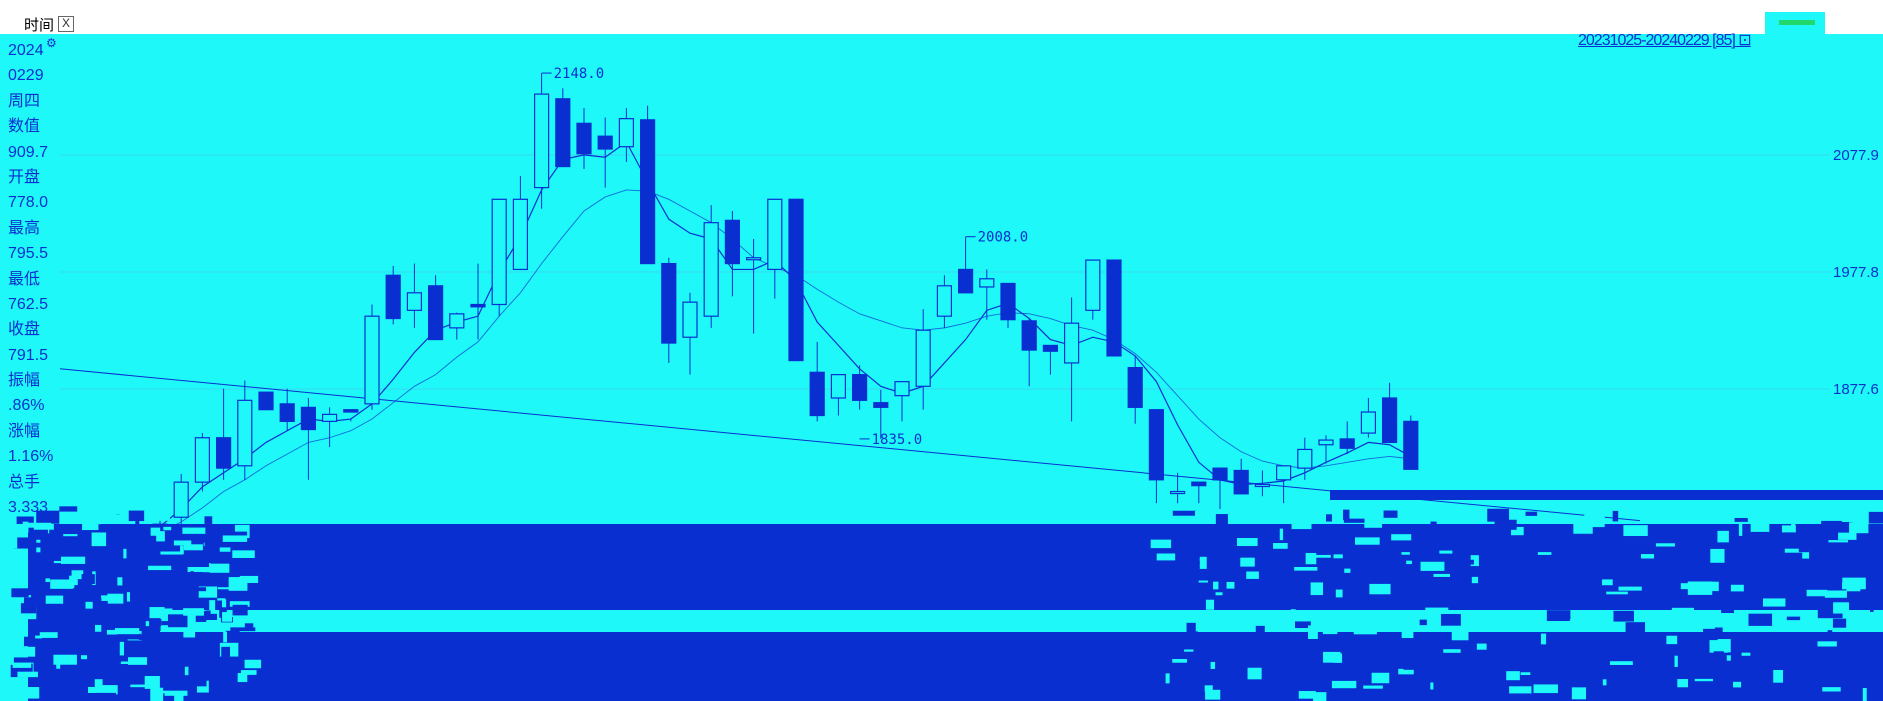 This screenshot has width=1883, height=701. I want to click on date-range-text: 20231025-20240229 [85], so click(1657, 40).